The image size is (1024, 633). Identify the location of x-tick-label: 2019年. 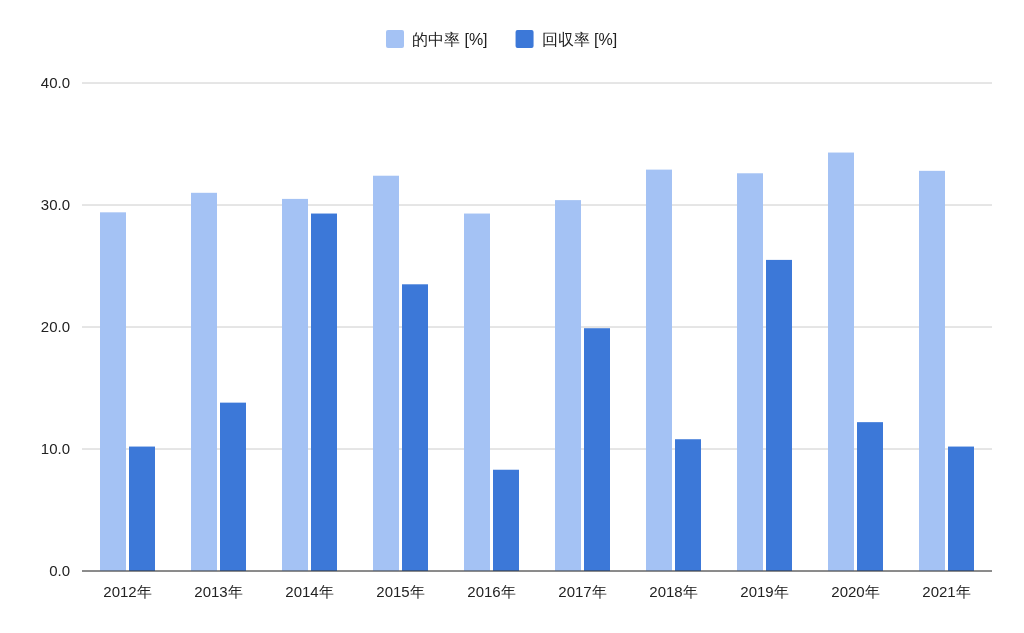
(764, 591).